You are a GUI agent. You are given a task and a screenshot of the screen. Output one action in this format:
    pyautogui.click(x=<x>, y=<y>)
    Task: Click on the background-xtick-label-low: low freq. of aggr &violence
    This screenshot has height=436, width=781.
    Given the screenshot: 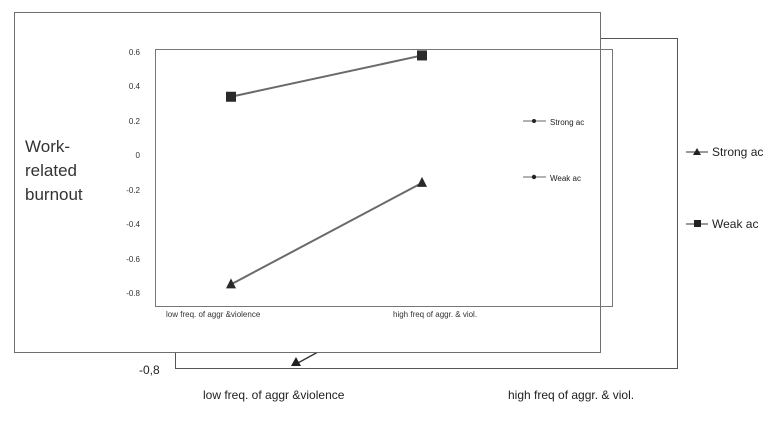 What is the action you would take?
    pyautogui.click(x=274, y=395)
    